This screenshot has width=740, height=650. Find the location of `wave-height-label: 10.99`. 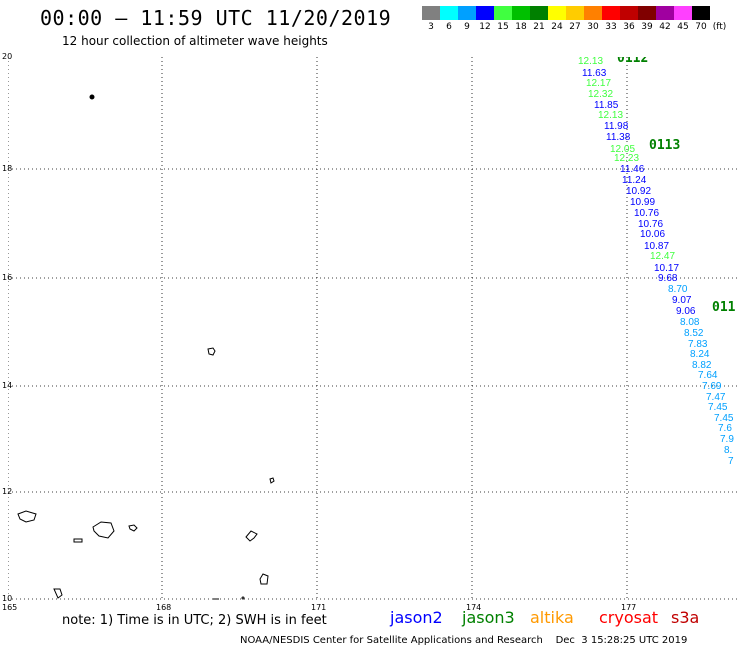

wave-height-label: 10.99 is located at coordinates (642, 202).